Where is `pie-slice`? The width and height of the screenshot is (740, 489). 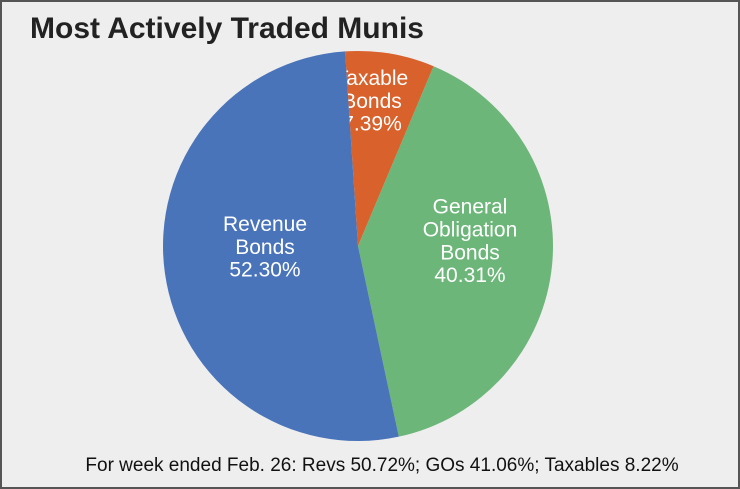 pie-slice is located at coordinates (389, 149).